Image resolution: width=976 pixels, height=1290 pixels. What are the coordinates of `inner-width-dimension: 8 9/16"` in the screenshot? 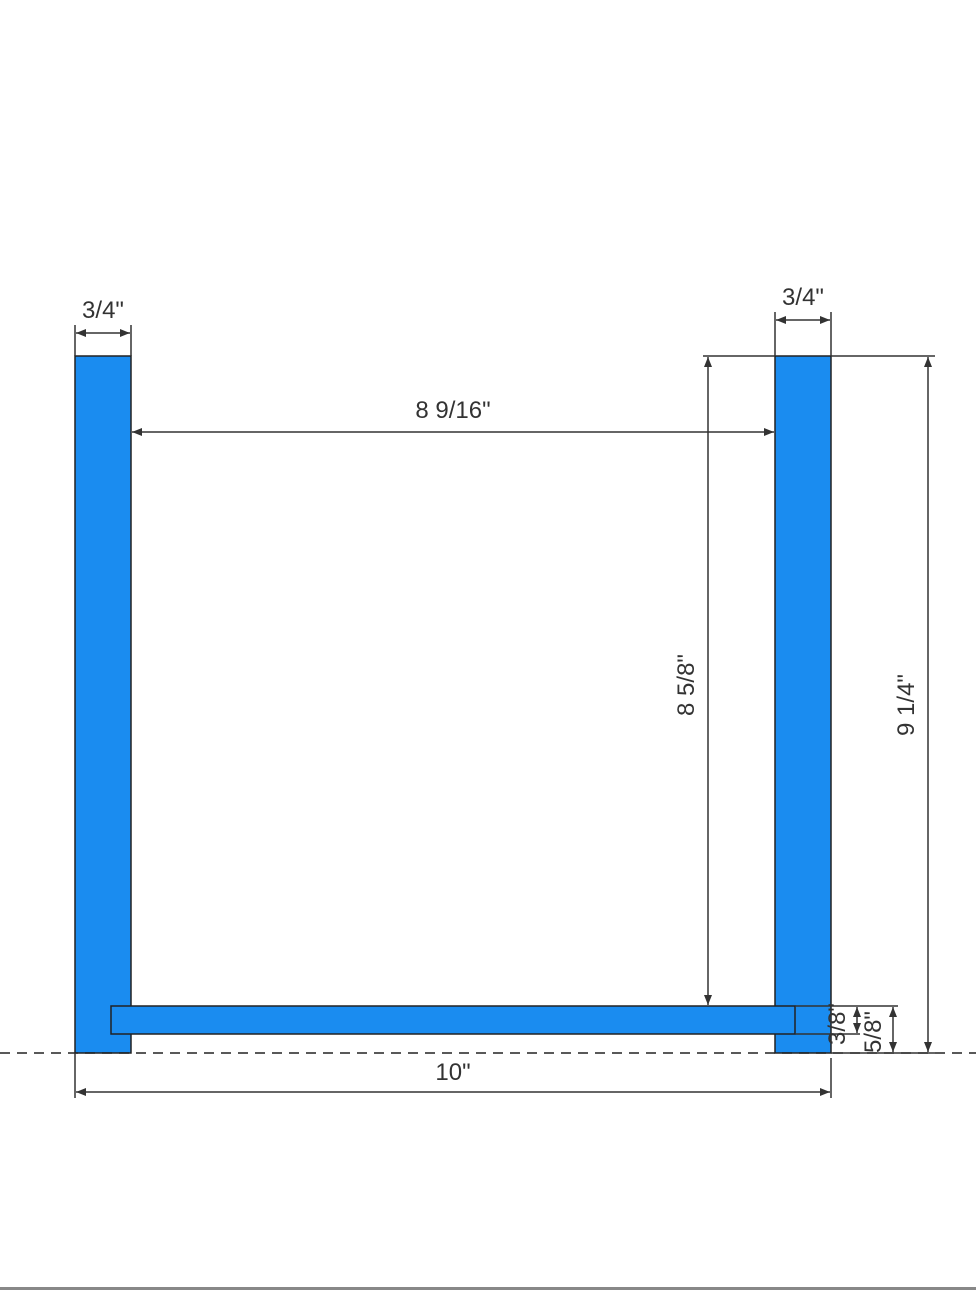 It's located at (453, 416).